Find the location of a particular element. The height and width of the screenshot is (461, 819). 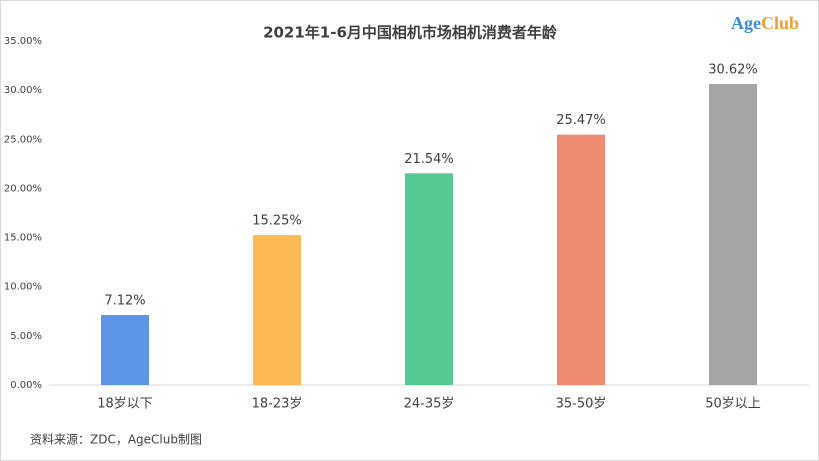

data-label: 25.47% is located at coordinates (581, 120).